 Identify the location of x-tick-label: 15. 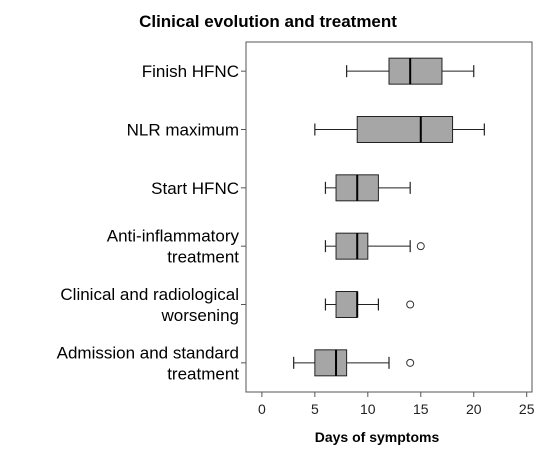
(421, 409).